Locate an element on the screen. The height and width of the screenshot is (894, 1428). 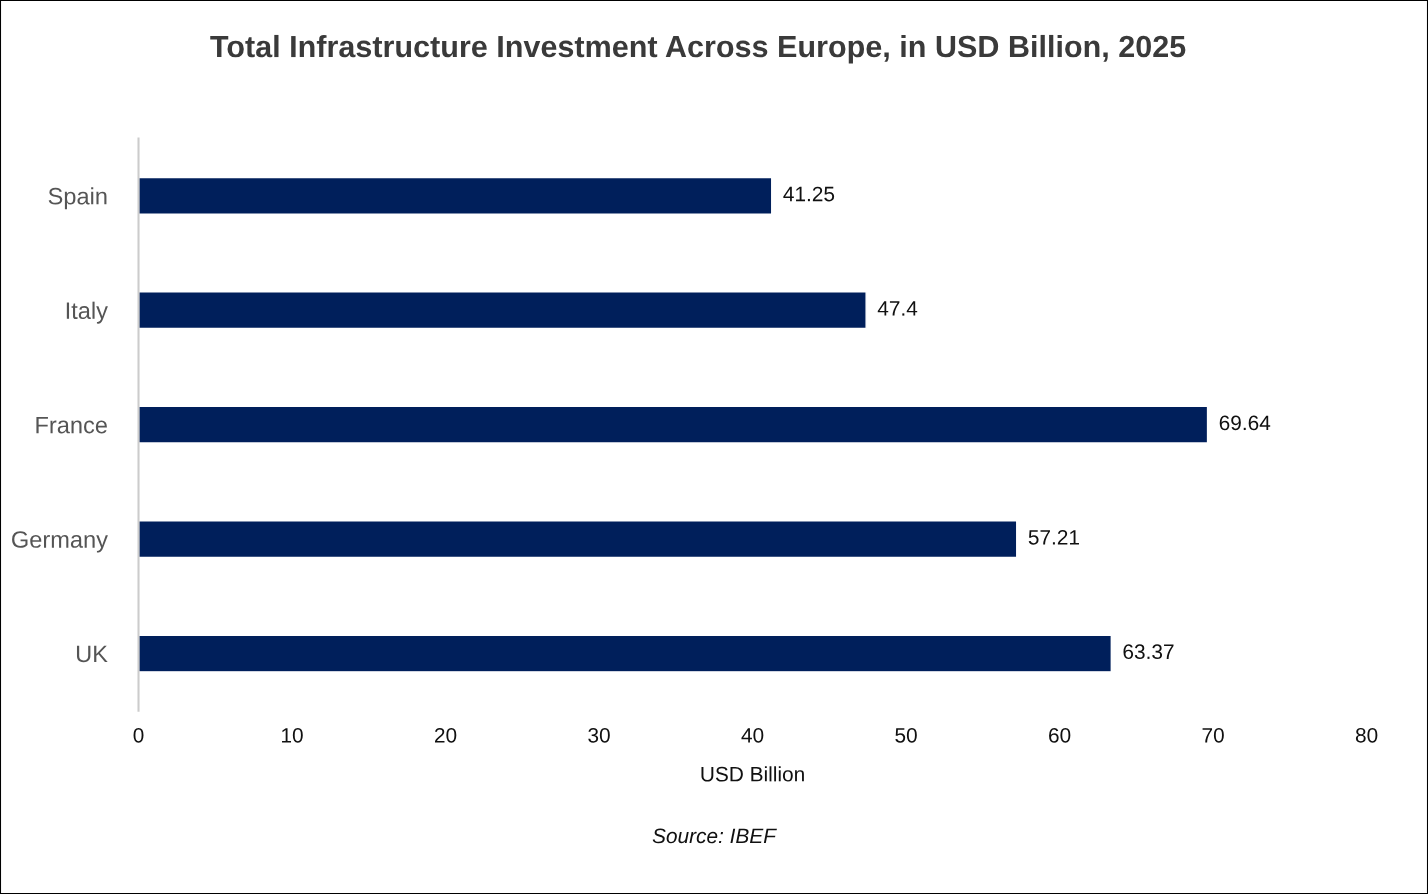
y-tick-label: UK is located at coordinates (92, 654).